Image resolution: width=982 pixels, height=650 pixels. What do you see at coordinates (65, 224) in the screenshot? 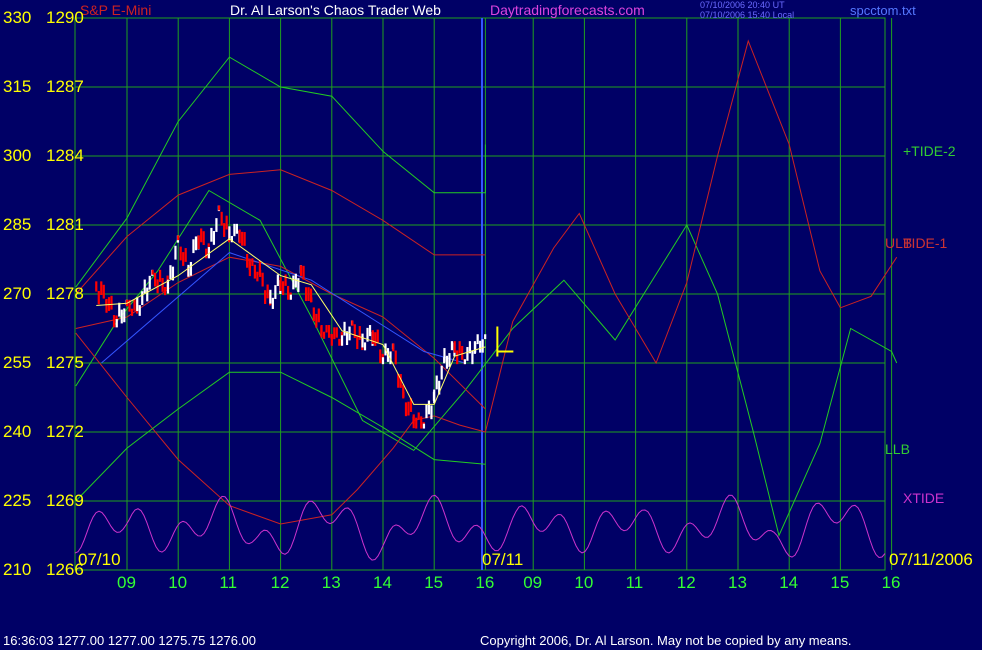
I see `price-axis-label: 1281` at bounding box center [65, 224].